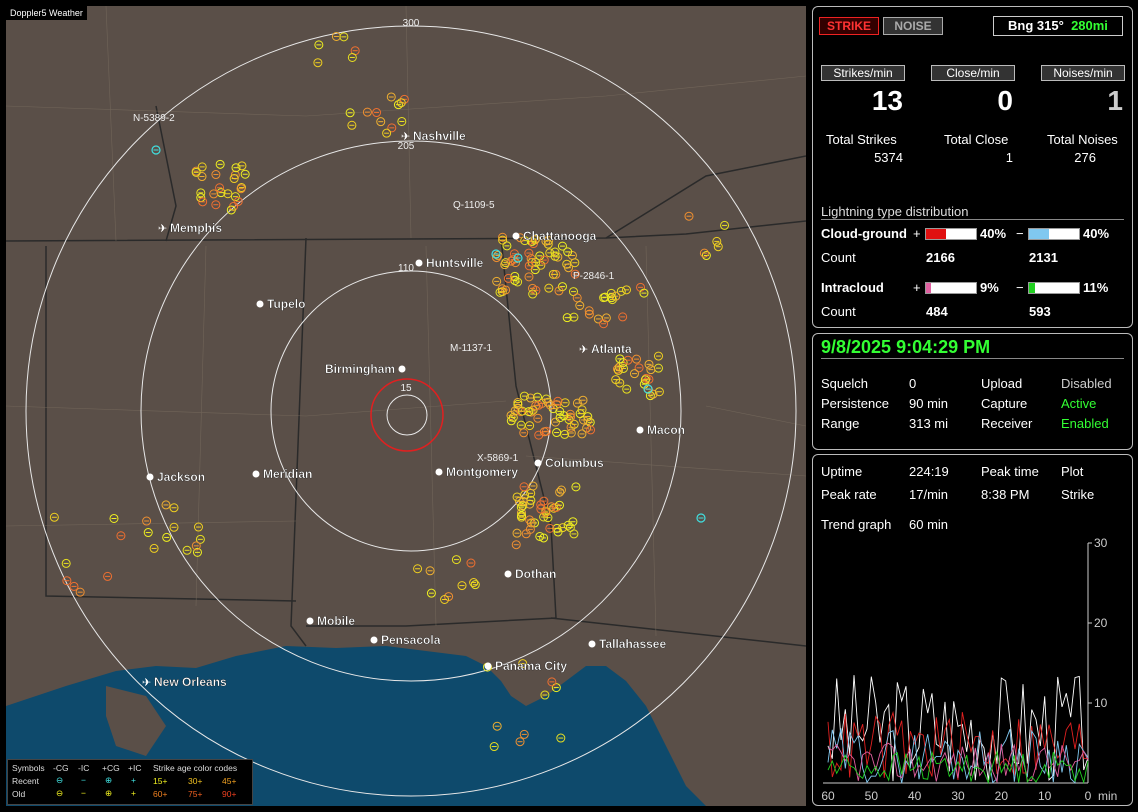 The height and width of the screenshot is (812, 1138). I want to click on ic-negative-fill, so click(1032, 288).